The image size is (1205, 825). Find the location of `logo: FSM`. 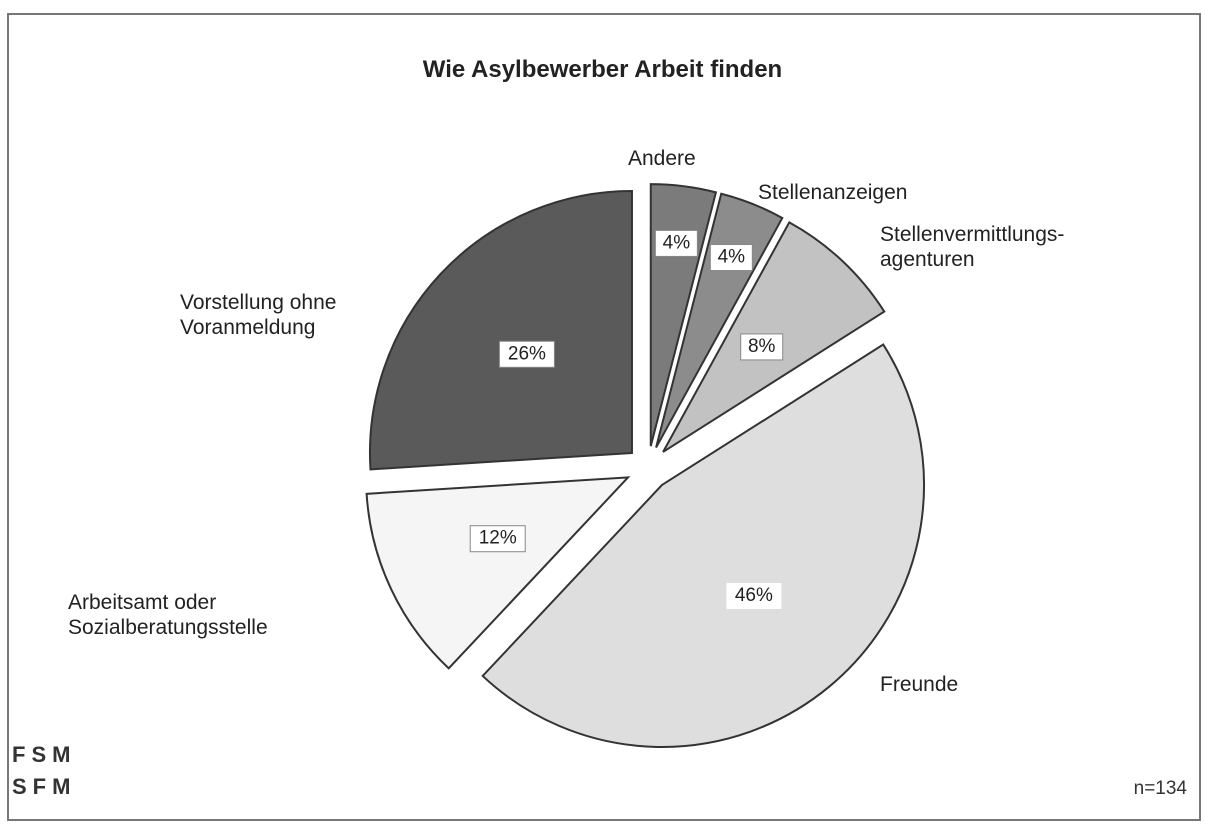

logo: FSM is located at coordinates (44, 754).